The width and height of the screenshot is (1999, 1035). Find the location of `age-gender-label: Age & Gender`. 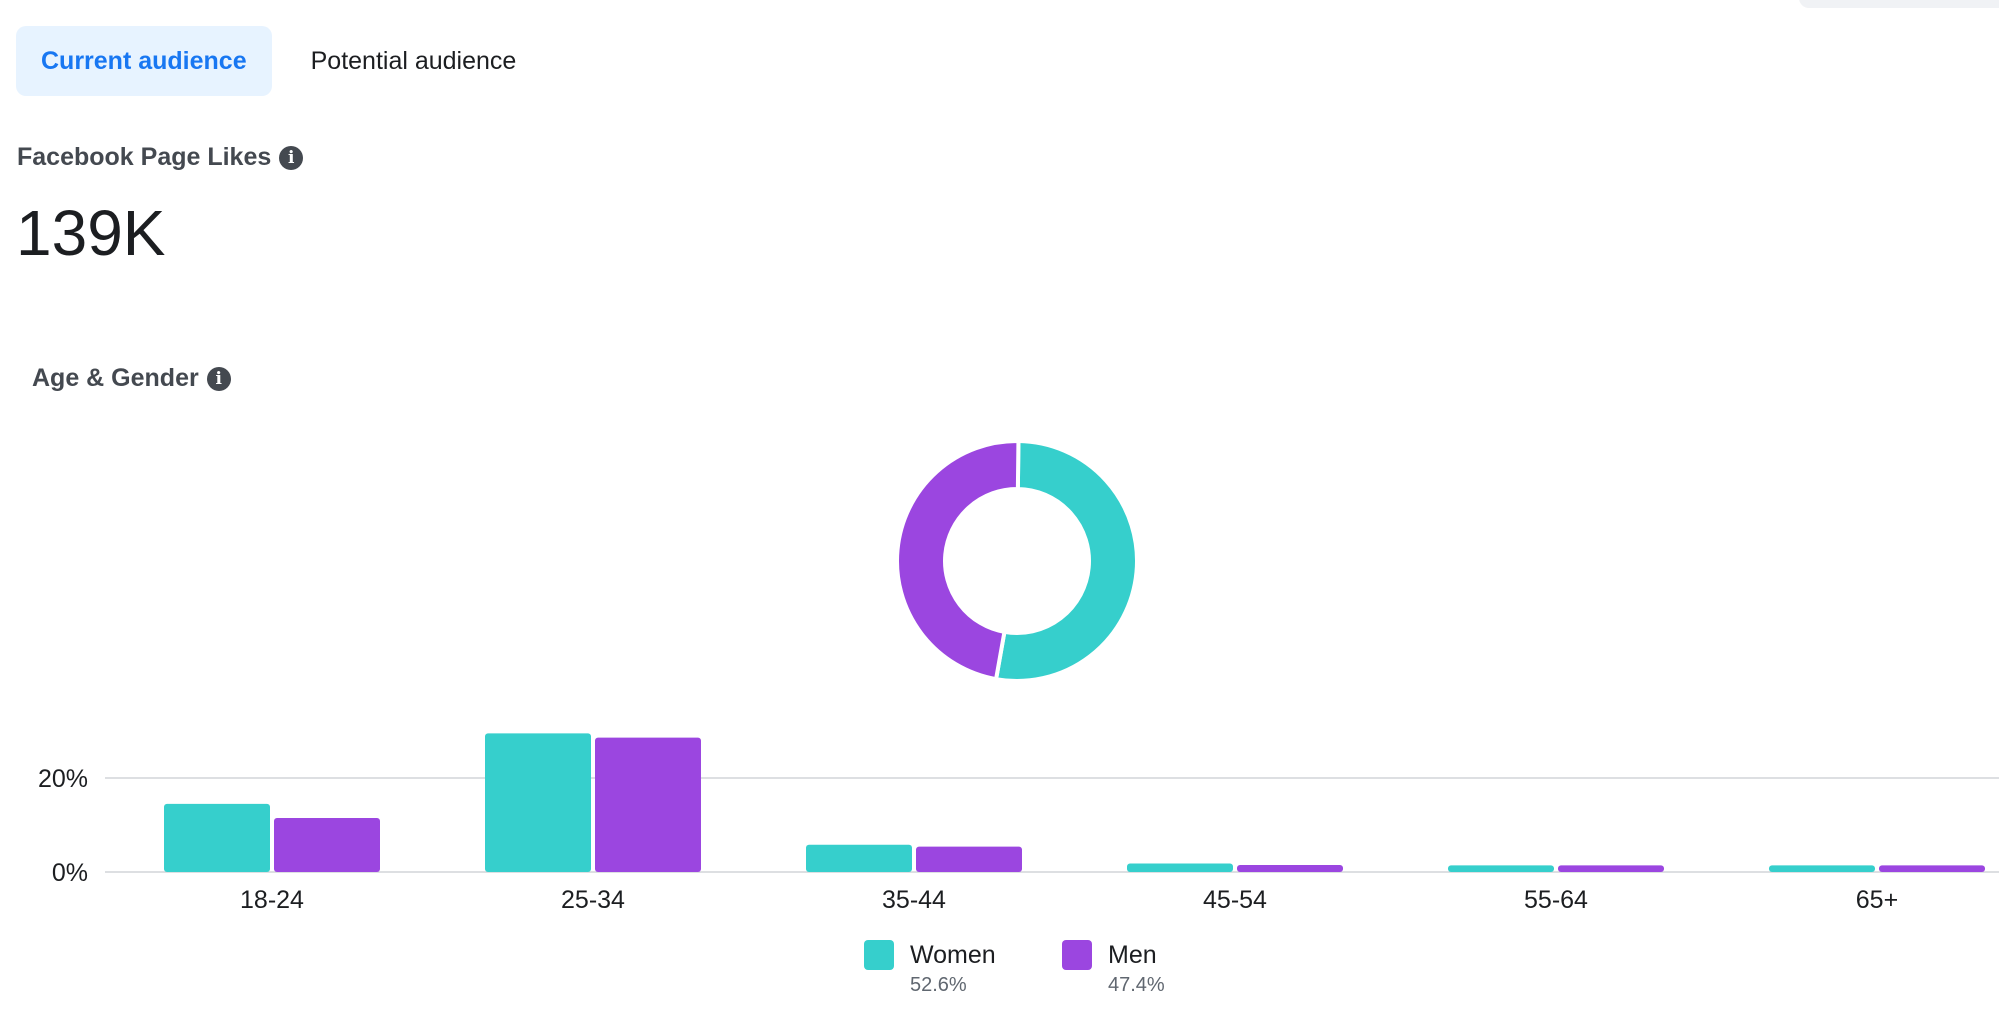

age-gender-label: Age & Gender is located at coordinates (115, 378).